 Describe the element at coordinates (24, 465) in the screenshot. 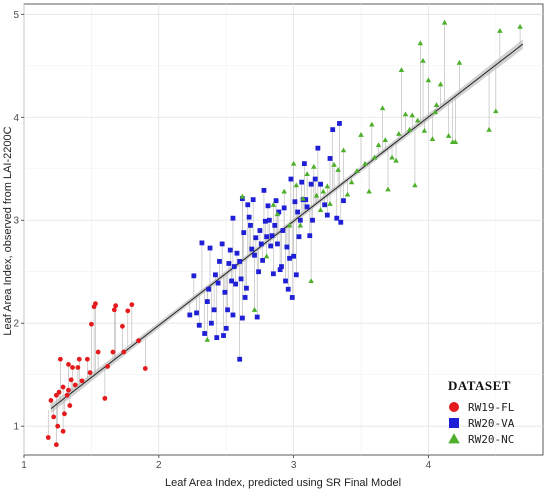

I see `x-tick-label: 1` at that location.